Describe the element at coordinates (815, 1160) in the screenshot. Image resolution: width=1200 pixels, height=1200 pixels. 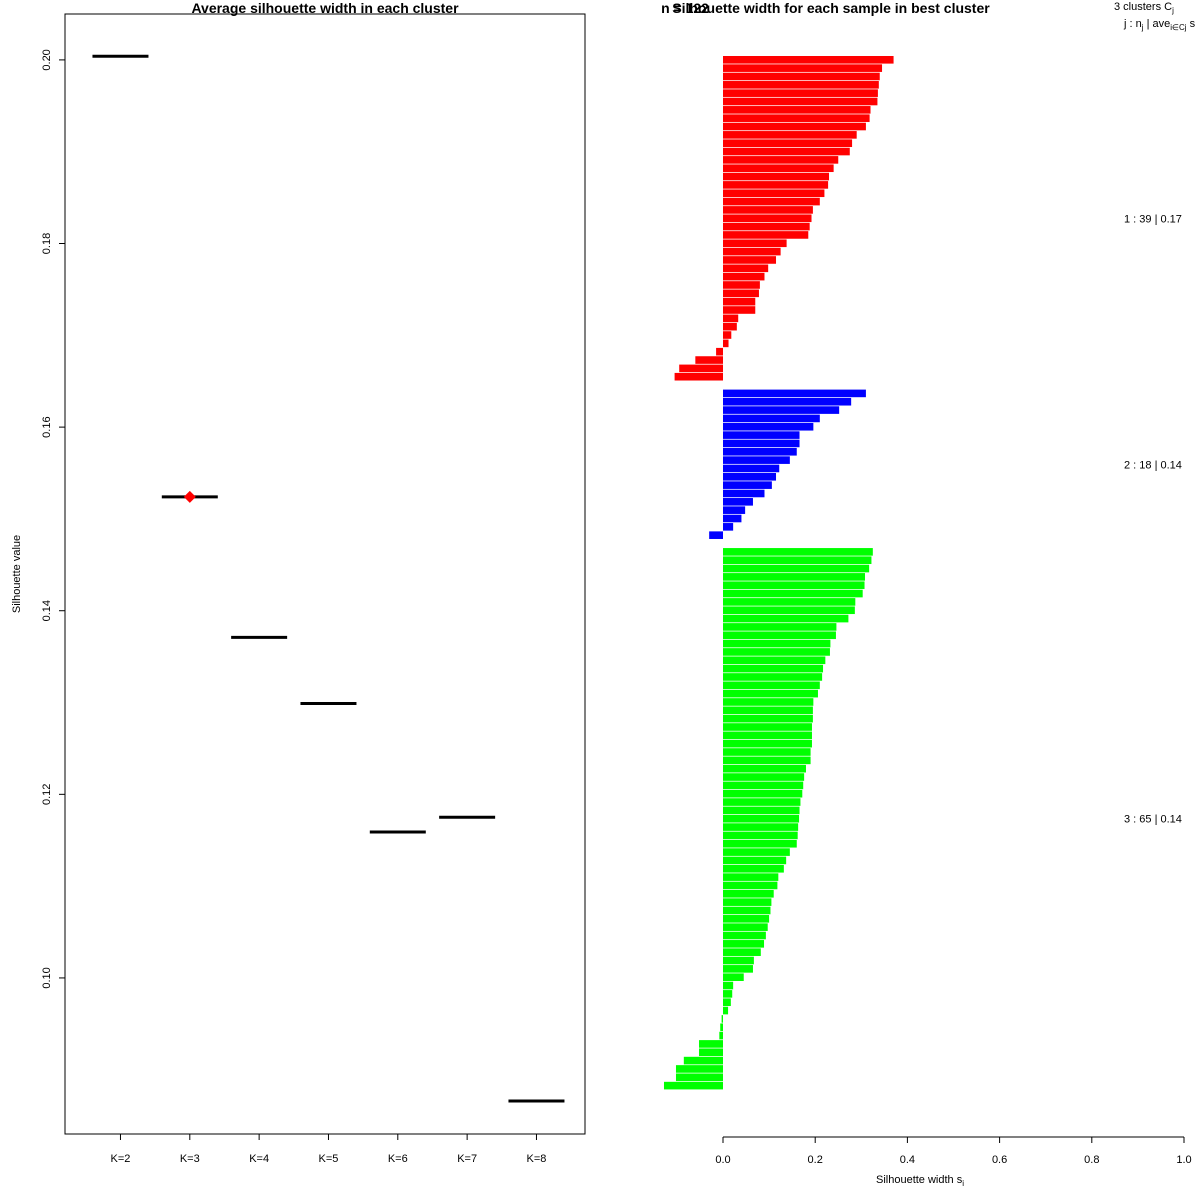
I see `right-x-tick-label: 0.2` at that location.